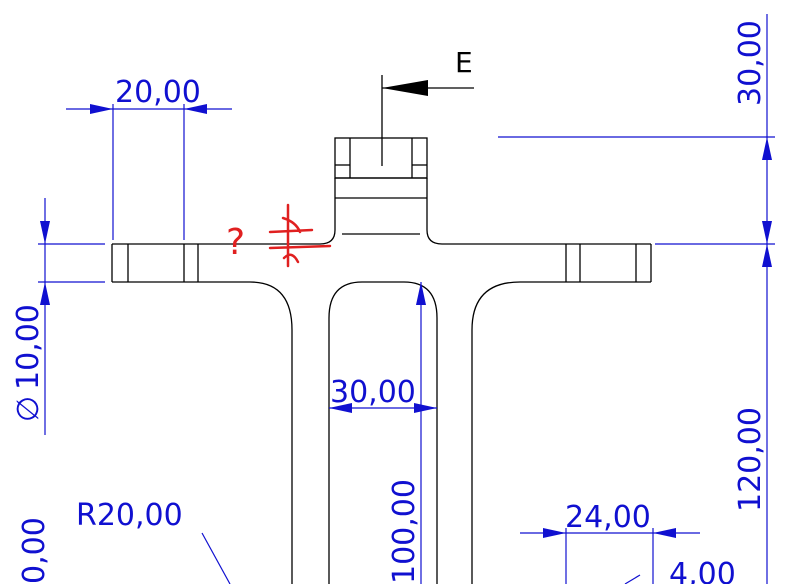  I want to click on dim-fillet-radius: R20,00, so click(153, 541).